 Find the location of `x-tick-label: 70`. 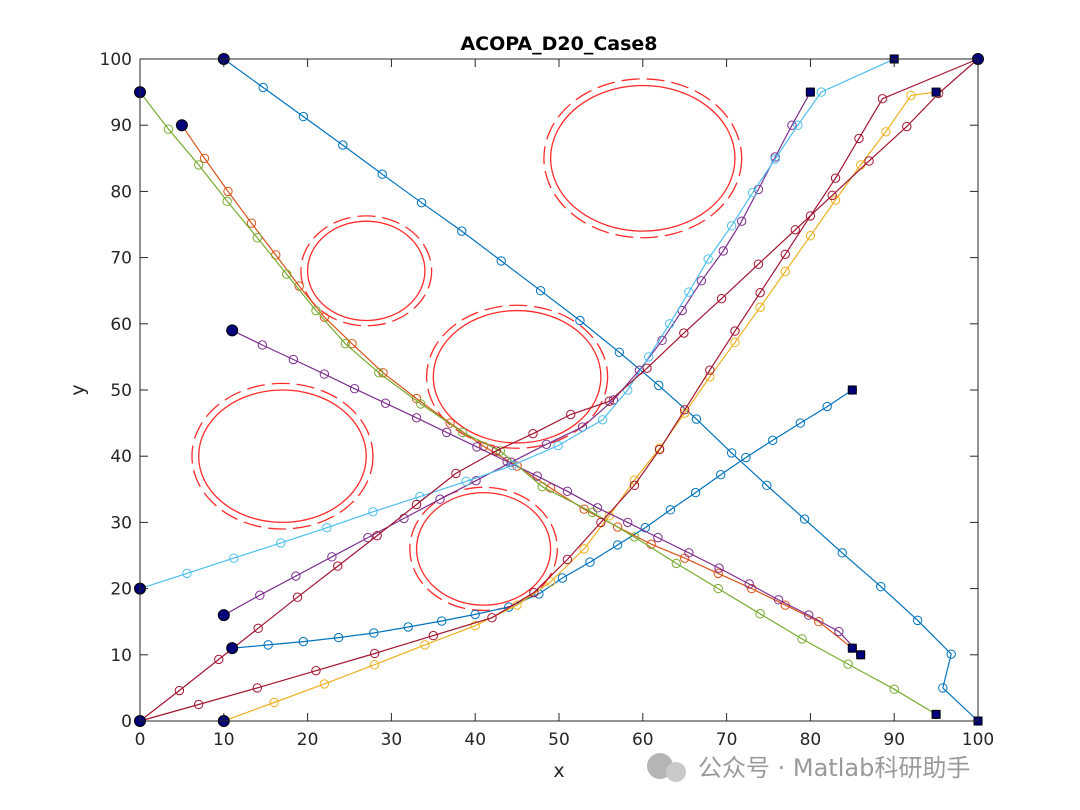

x-tick-label: 70 is located at coordinates (727, 740).